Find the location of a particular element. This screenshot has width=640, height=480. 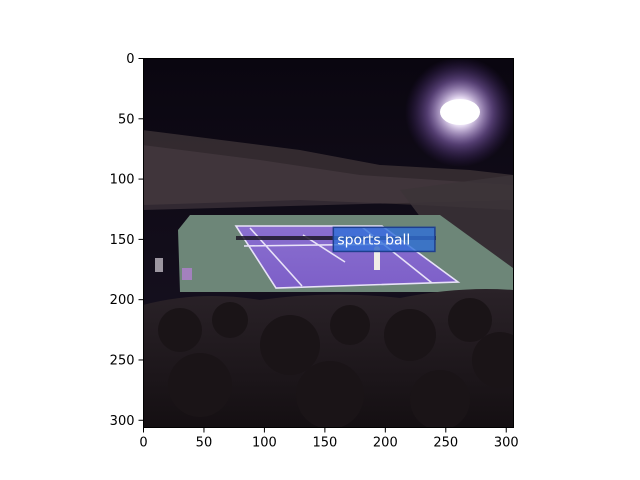

x-tick-label: 0 is located at coordinates (143, 443).